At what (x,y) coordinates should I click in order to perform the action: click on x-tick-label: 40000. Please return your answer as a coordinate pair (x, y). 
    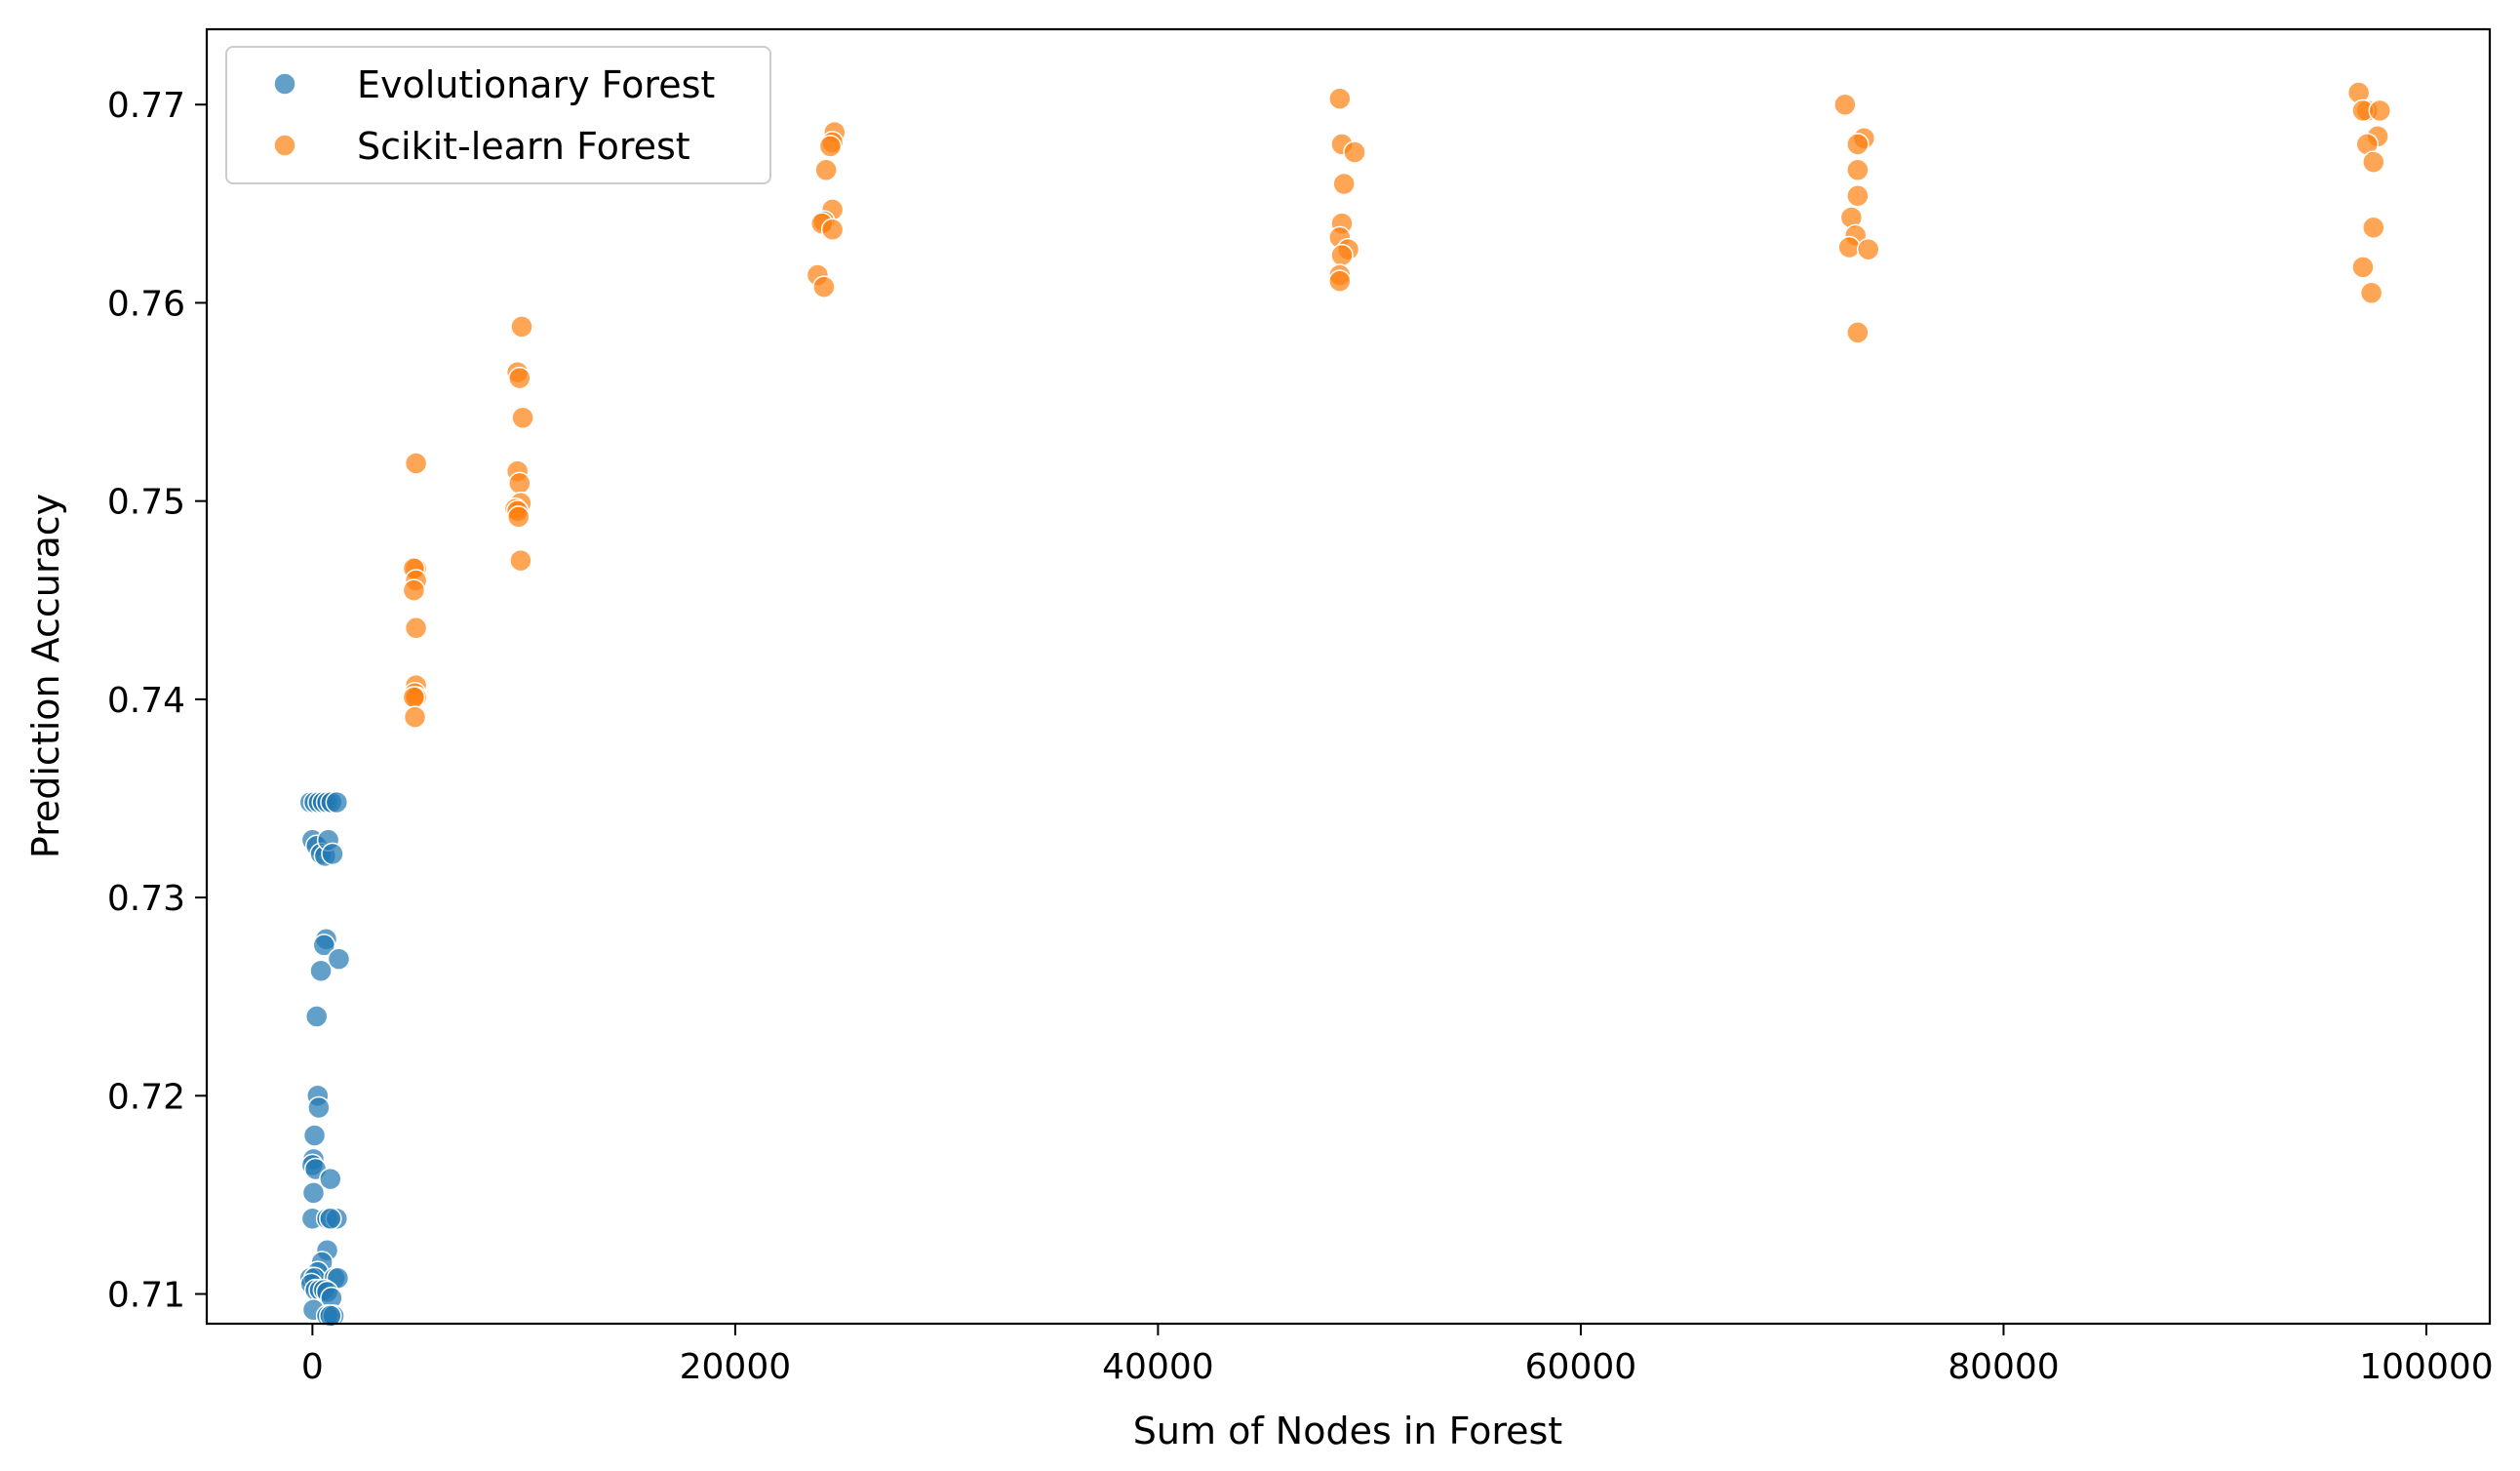
    Looking at the image, I should click on (1158, 1367).